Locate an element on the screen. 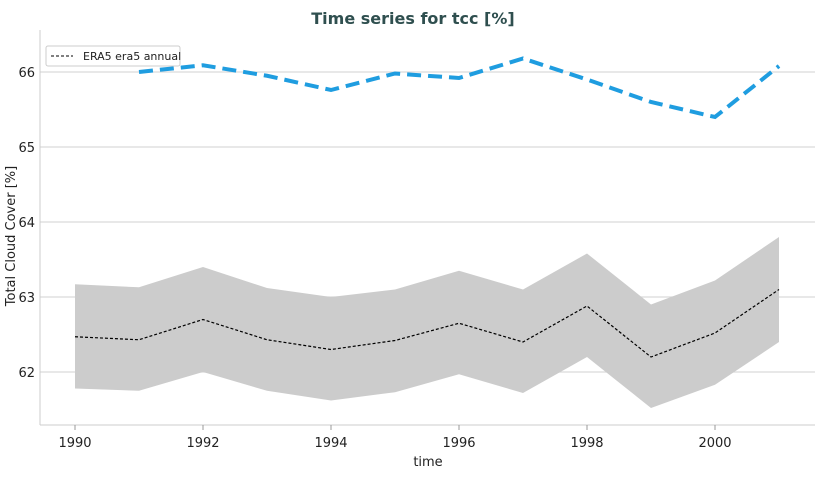  era5-annual-line is located at coordinates (427, 323).